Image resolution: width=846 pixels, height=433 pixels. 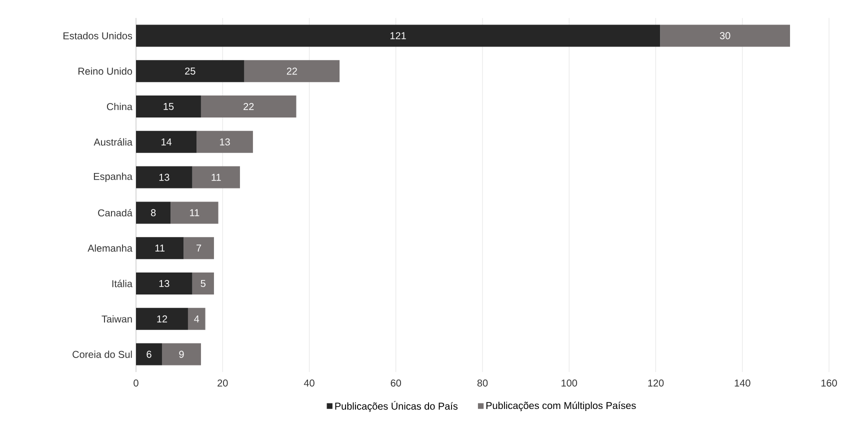 I want to click on x-tick-label: 100, so click(x=570, y=383).